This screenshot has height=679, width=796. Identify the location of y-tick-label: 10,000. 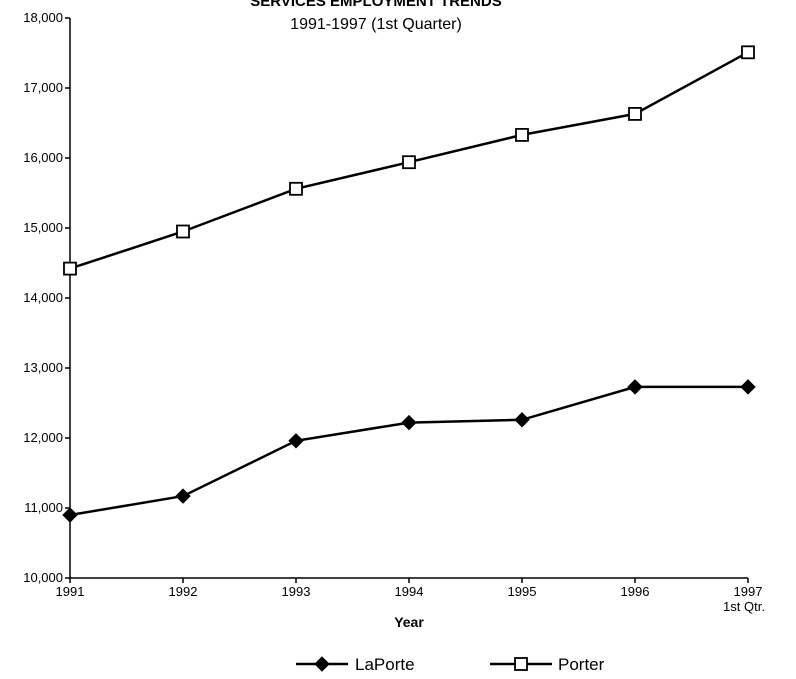
(43, 577).